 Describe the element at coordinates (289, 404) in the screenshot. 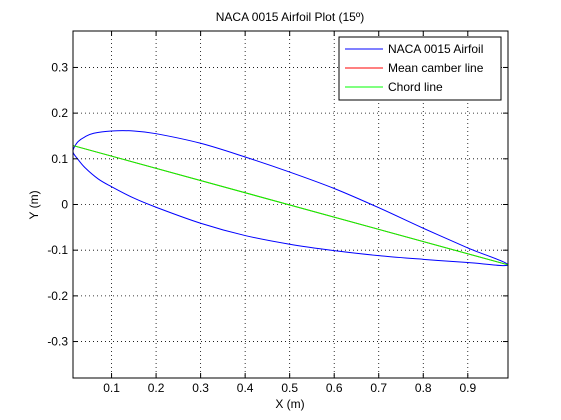

I see `x-axis-label: X (m)` at that location.